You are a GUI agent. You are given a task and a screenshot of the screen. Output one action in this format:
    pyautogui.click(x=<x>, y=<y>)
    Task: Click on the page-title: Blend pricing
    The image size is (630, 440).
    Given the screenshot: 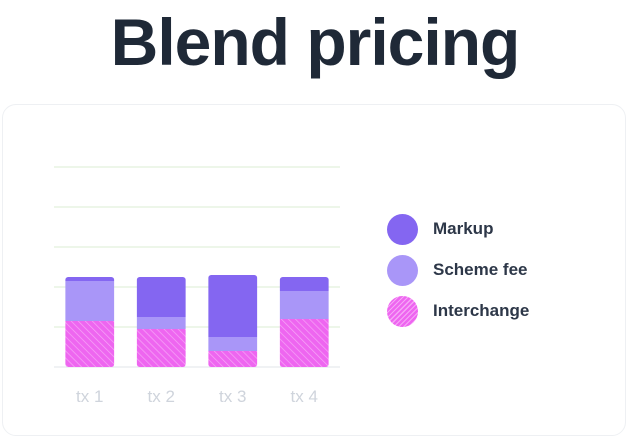 What is the action you would take?
    pyautogui.click(x=315, y=42)
    